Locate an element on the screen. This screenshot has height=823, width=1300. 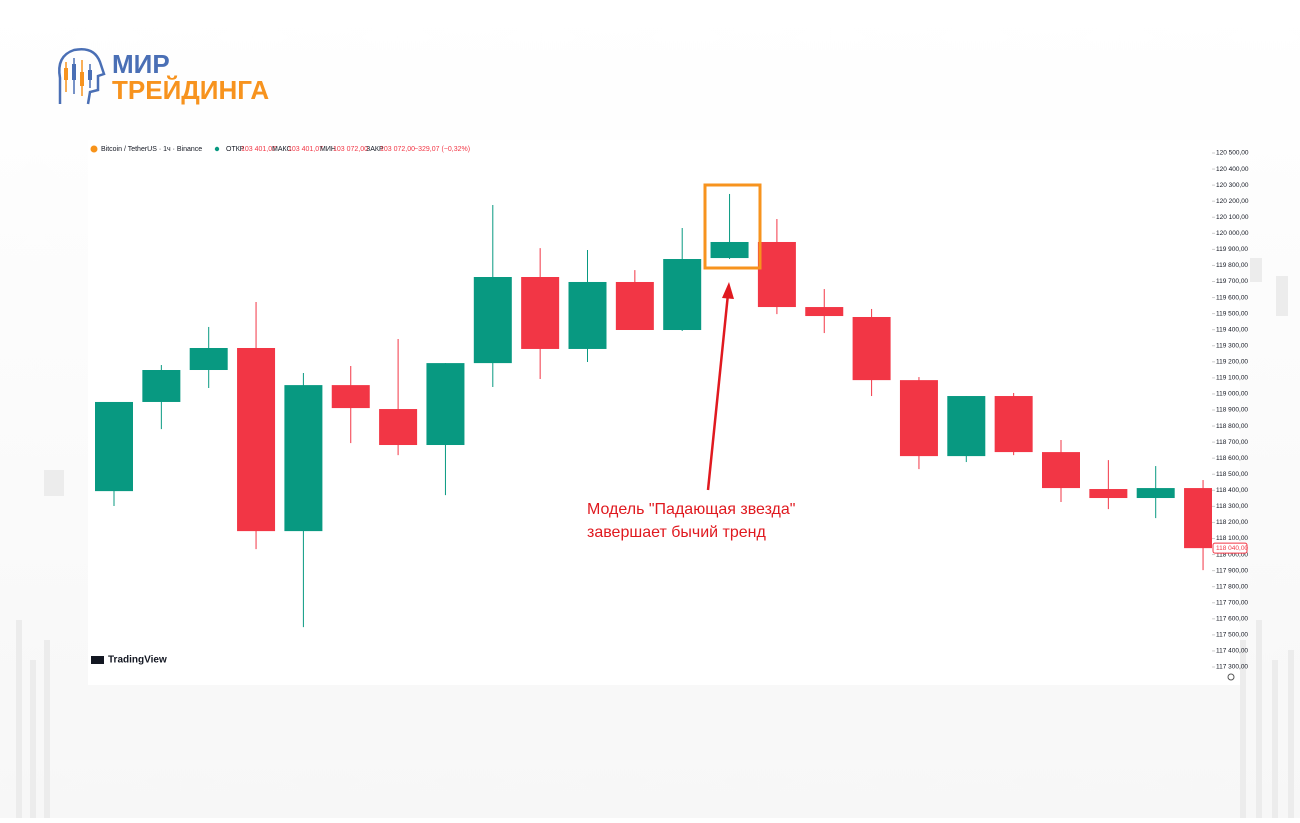
y-tick-label: 118 700,00 is located at coordinates (1232, 442).